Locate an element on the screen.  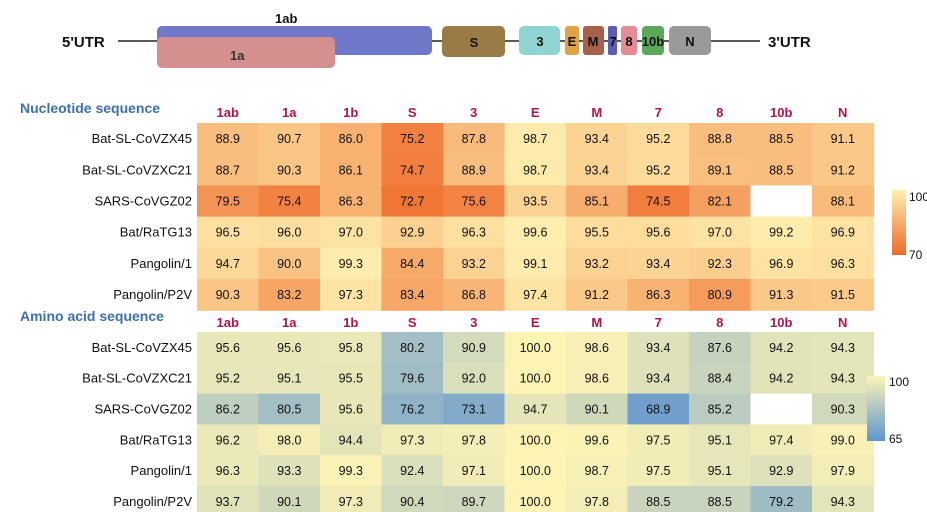
heatmap-0-value-label: 88.1 is located at coordinates (843, 202).